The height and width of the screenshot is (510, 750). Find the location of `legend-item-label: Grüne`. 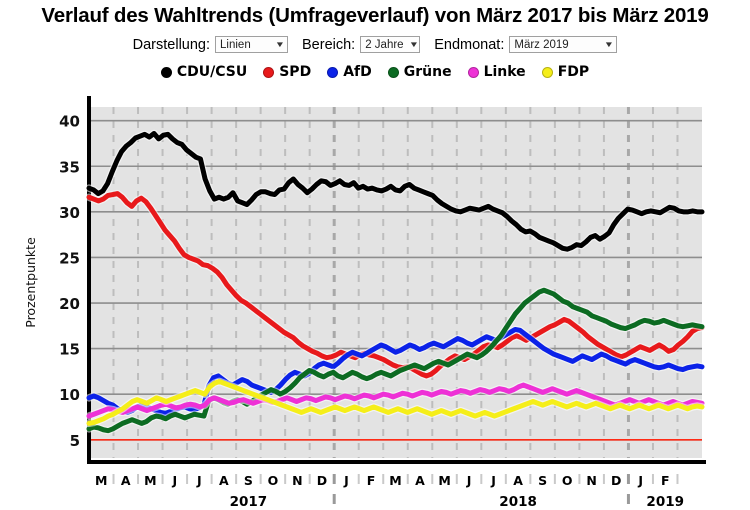

legend-item-label: Grüne is located at coordinates (427, 72).